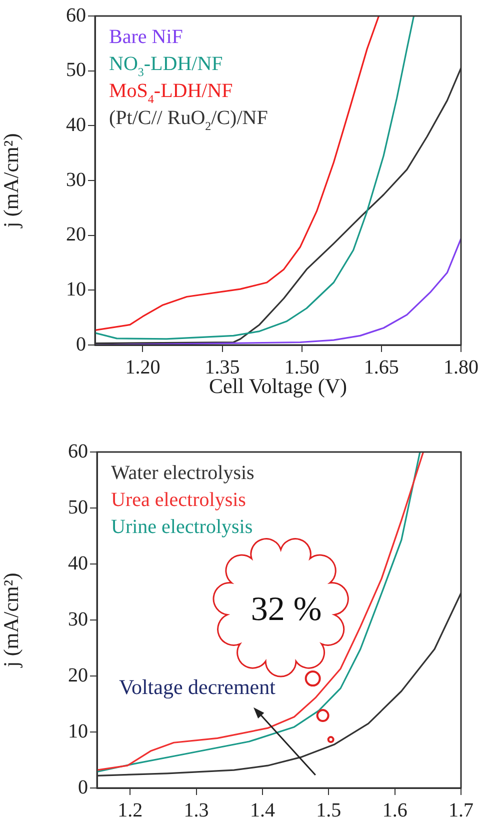 The image size is (485, 828). Describe the element at coordinates (178, 500) in the screenshot. I see `text: Urea electrolysis` at that location.